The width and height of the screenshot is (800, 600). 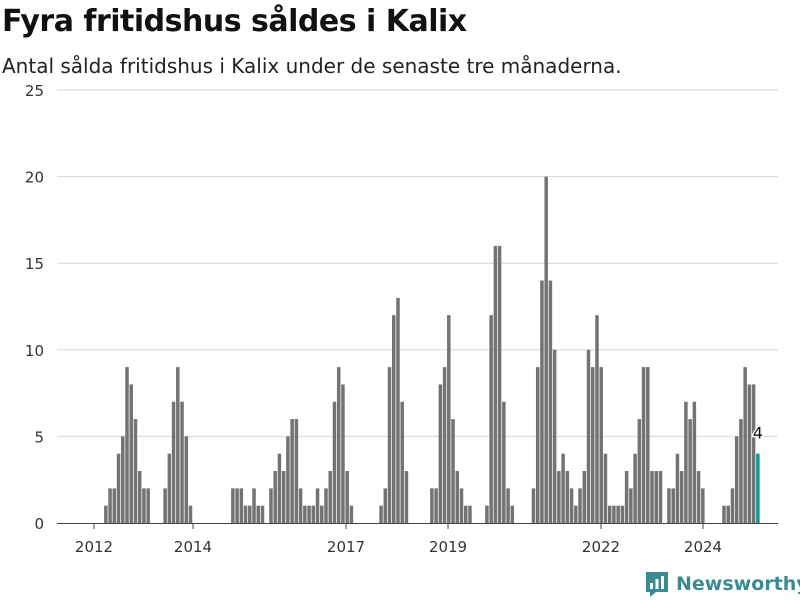 I want to click on y-tick-label: 25, so click(x=34, y=91).